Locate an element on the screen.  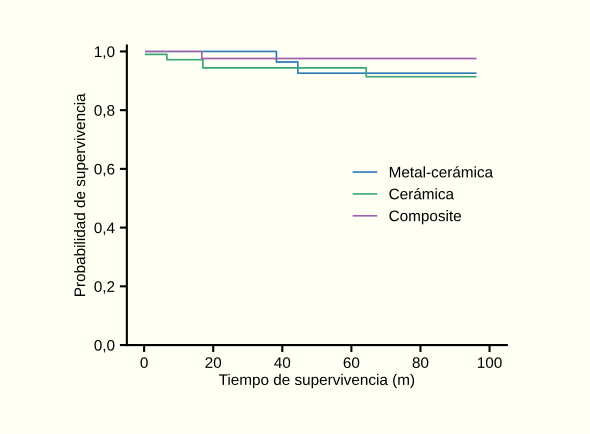
y-tick-label: 0,6 is located at coordinates (104, 170).